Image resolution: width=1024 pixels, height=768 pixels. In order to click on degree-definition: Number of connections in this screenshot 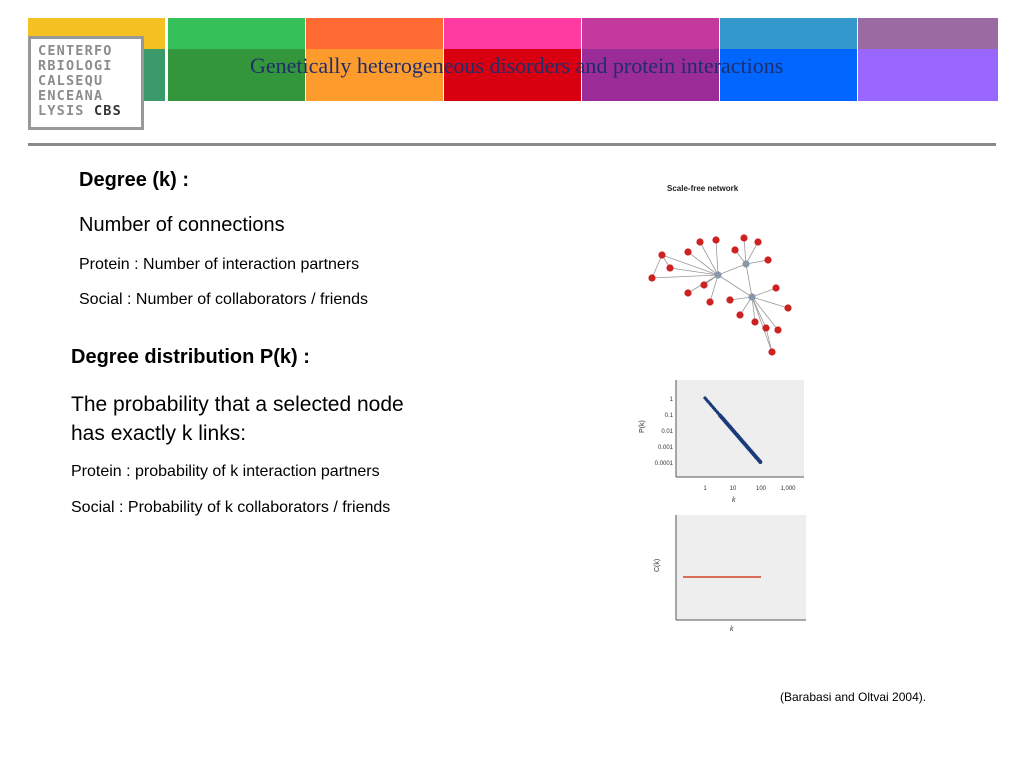, I will do `click(182, 225)`.